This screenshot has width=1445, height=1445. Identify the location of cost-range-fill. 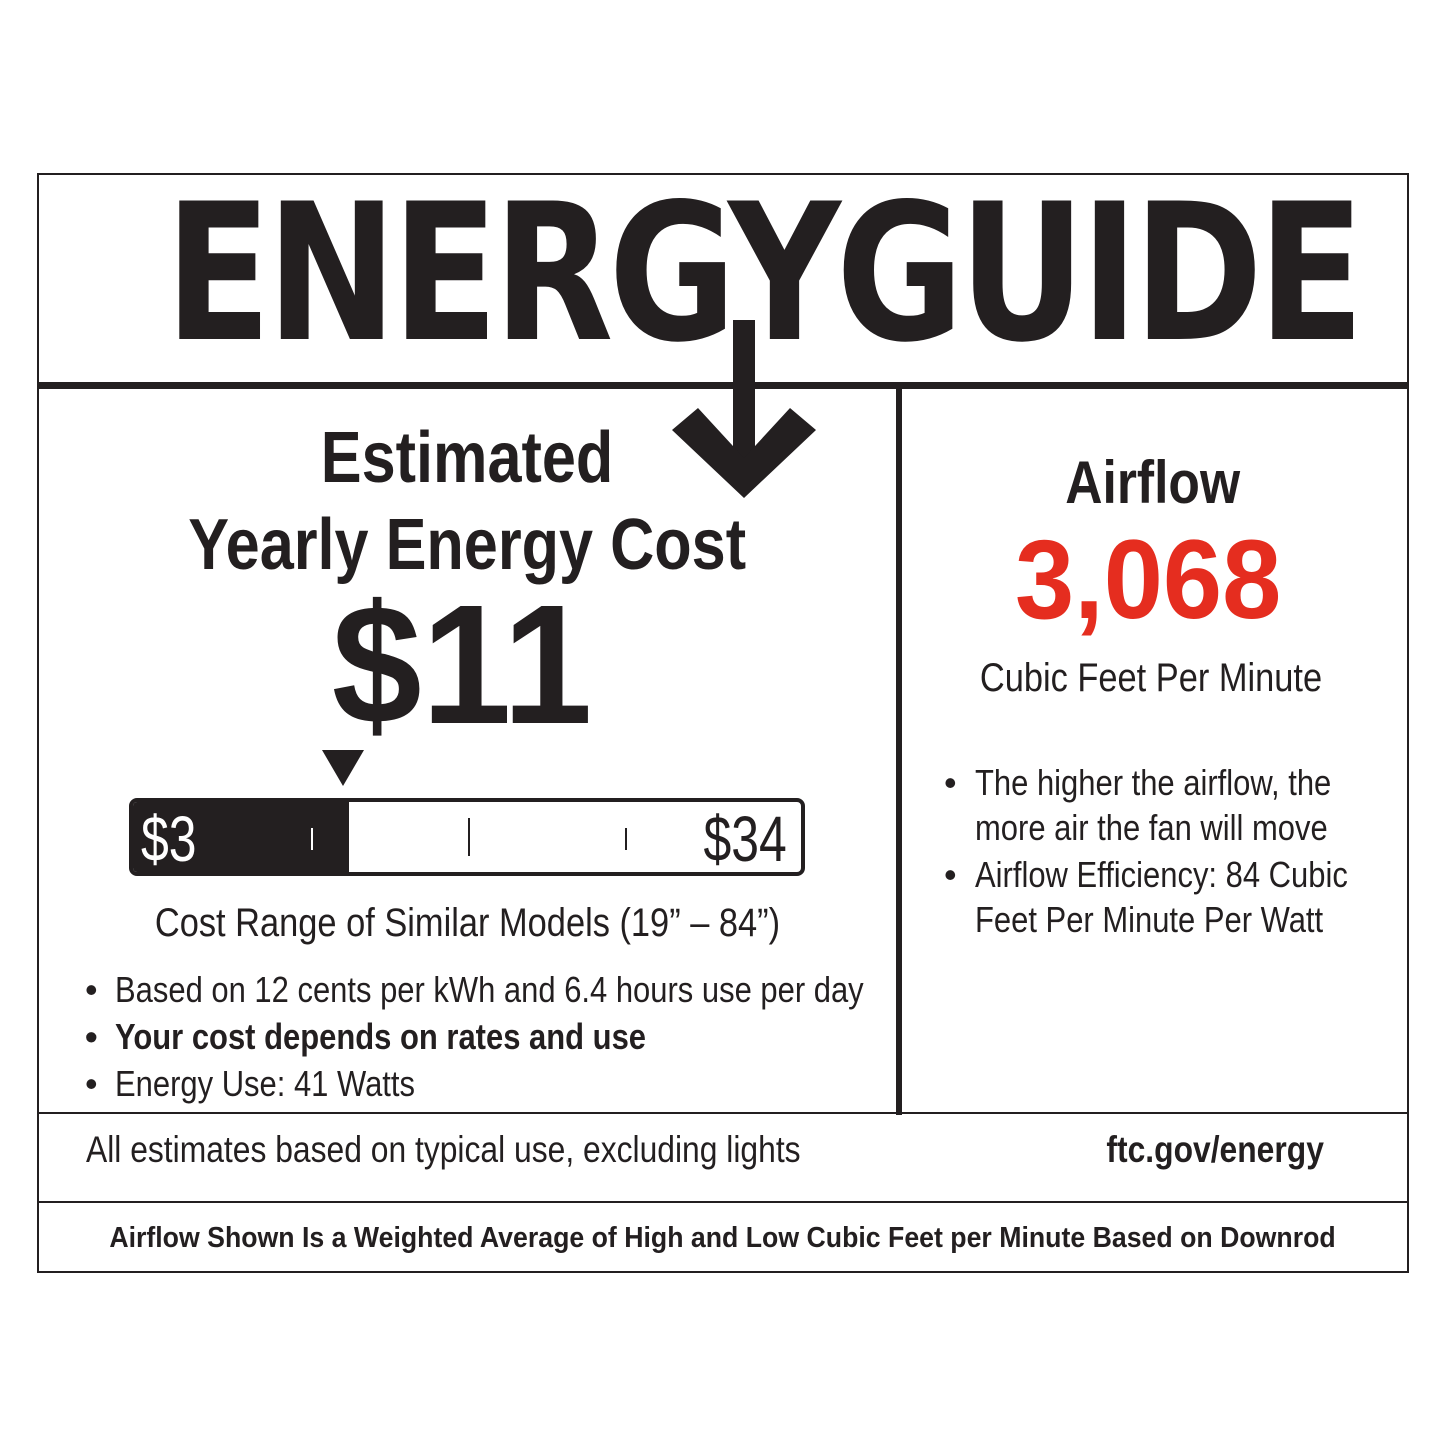
(241, 837).